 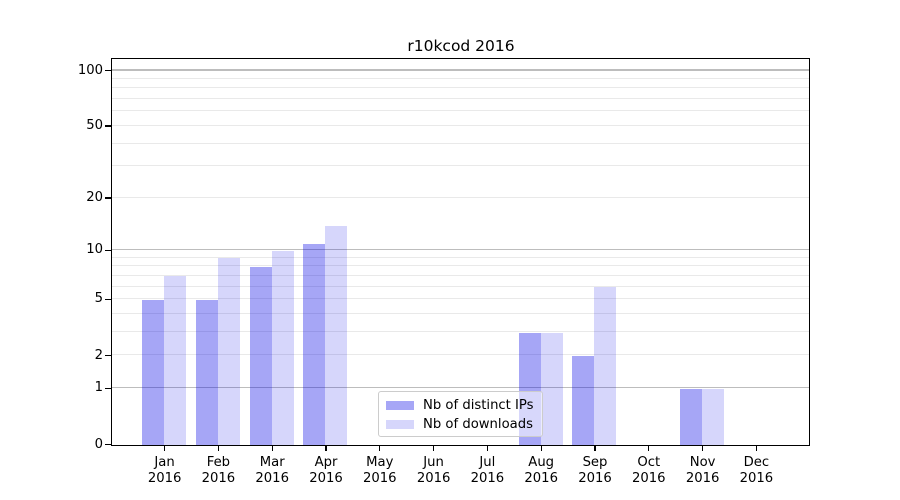 I want to click on x-tick-label: Oct 2016, so click(x=649, y=470).